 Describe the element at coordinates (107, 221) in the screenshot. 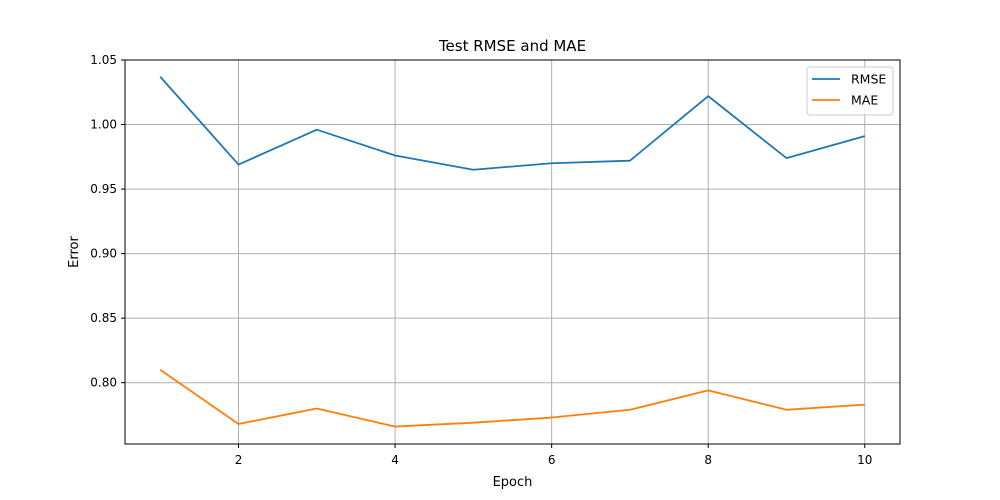

I see `y-axis-ticks: 0.80 0.85 0.90 0.95 1.00 1.05` at that location.